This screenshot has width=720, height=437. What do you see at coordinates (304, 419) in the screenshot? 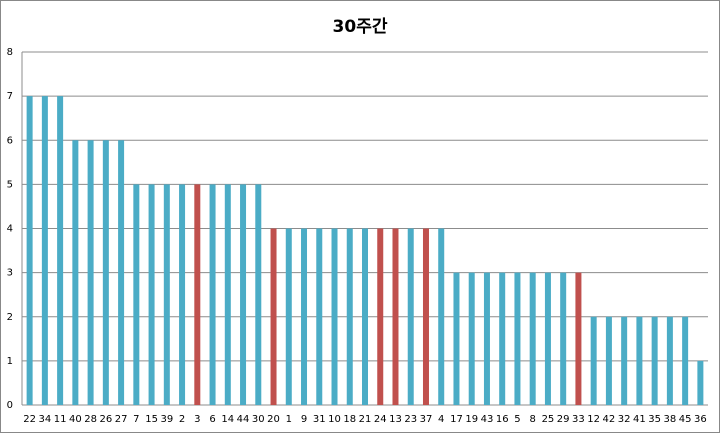
I see `x-tick-label: 9` at bounding box center [304, 419].